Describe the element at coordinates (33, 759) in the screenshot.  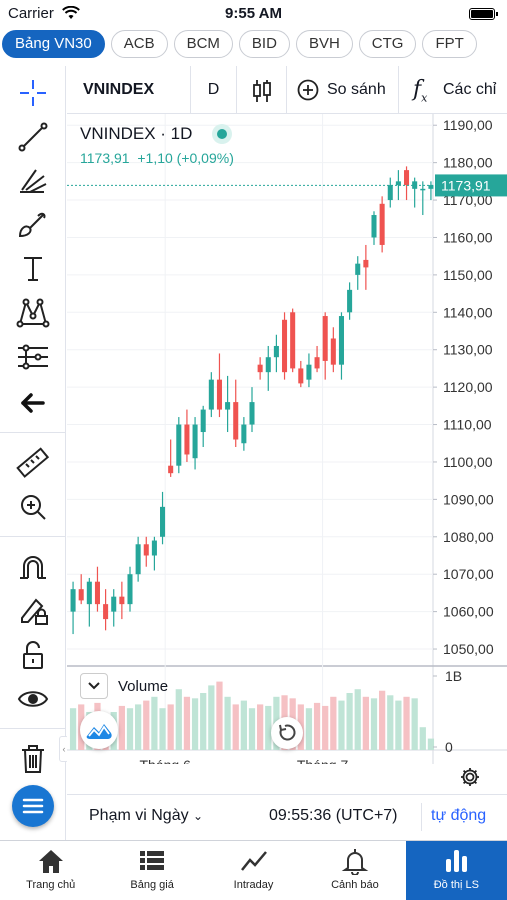
I see `trash-icon` at that location.